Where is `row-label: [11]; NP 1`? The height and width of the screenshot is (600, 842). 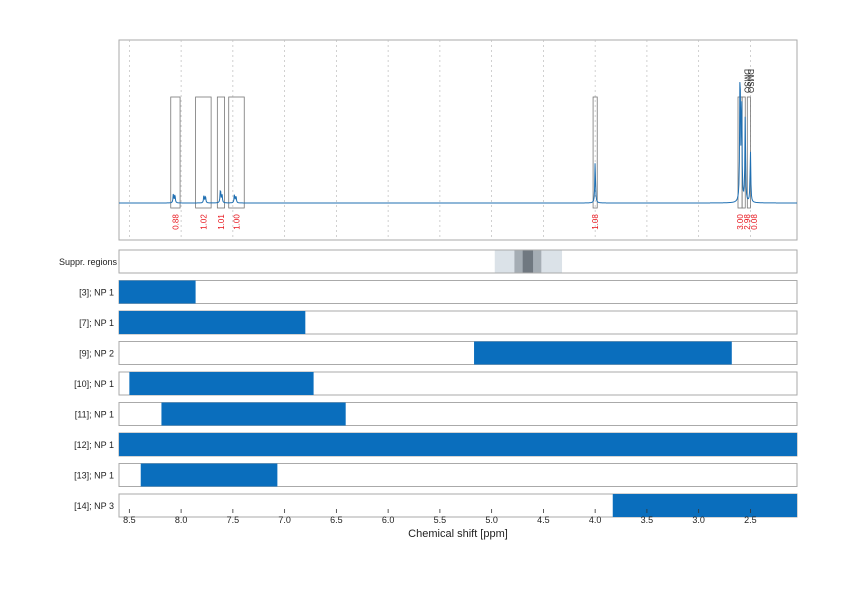
row-label: [11]; NP 1 is located at coordinates (94, 415).